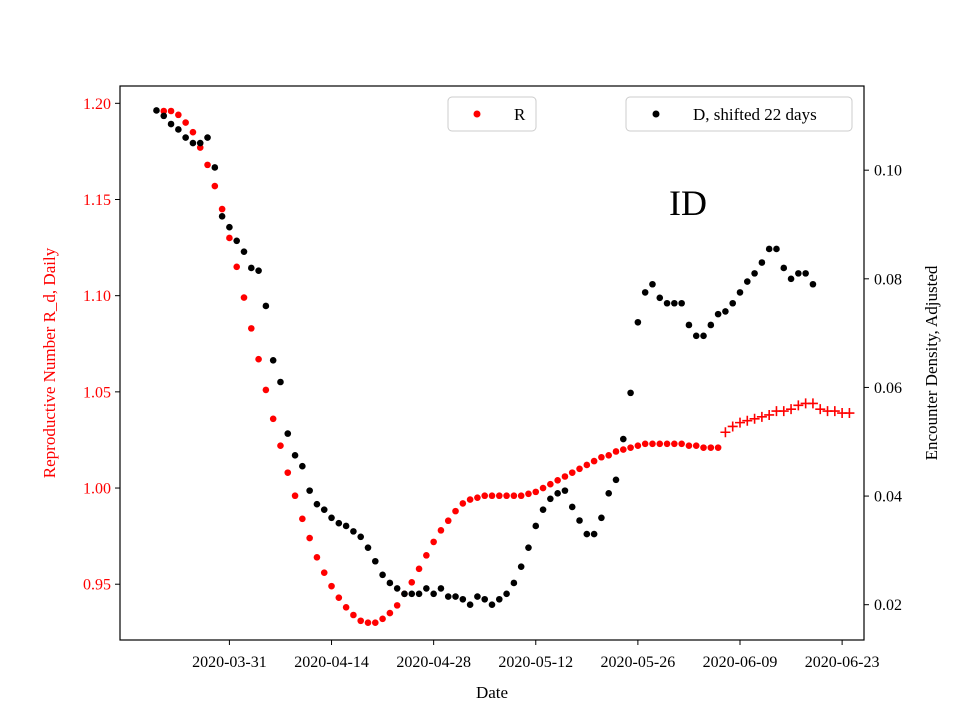 This screenshot has height=720, width=960. What do you see at coordinates (888, 279) in the screenshot?
I see `right-y-tick-label: 0.08` at bounding box center [888, 279].